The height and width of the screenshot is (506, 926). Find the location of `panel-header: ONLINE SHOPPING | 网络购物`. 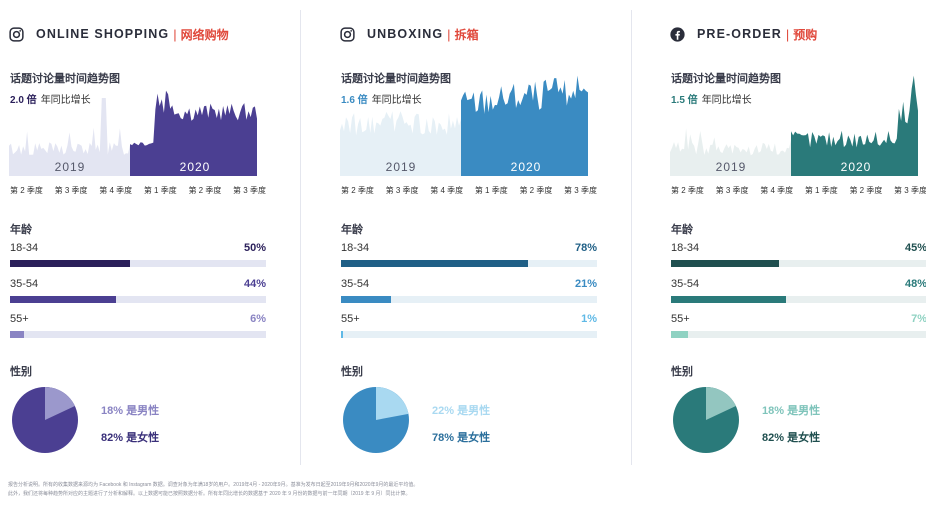

panel-header: ONLINE SHOPPING | 网络购物 is located at coordinates (119, 34).